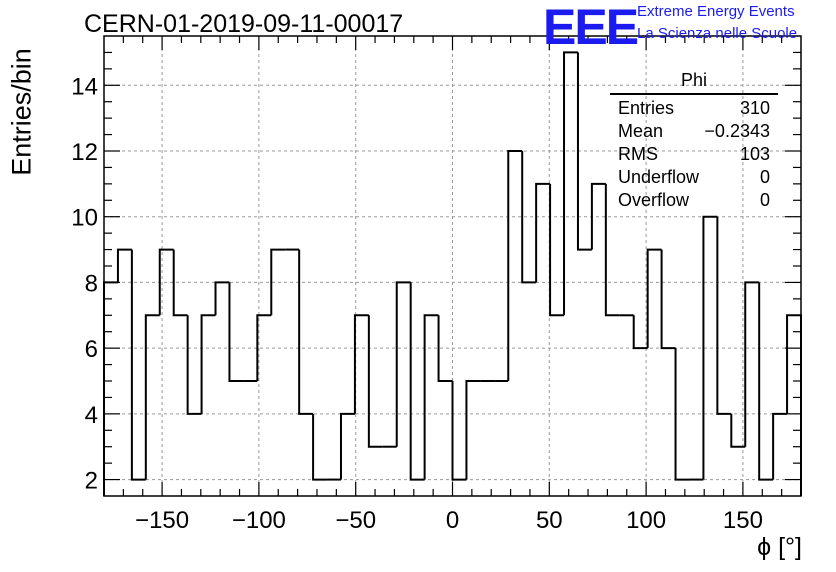  What do you see at coordinates (84, 218) in the screenshot?
I see `y-tick-label: 10` at bounding box center [84, 218].